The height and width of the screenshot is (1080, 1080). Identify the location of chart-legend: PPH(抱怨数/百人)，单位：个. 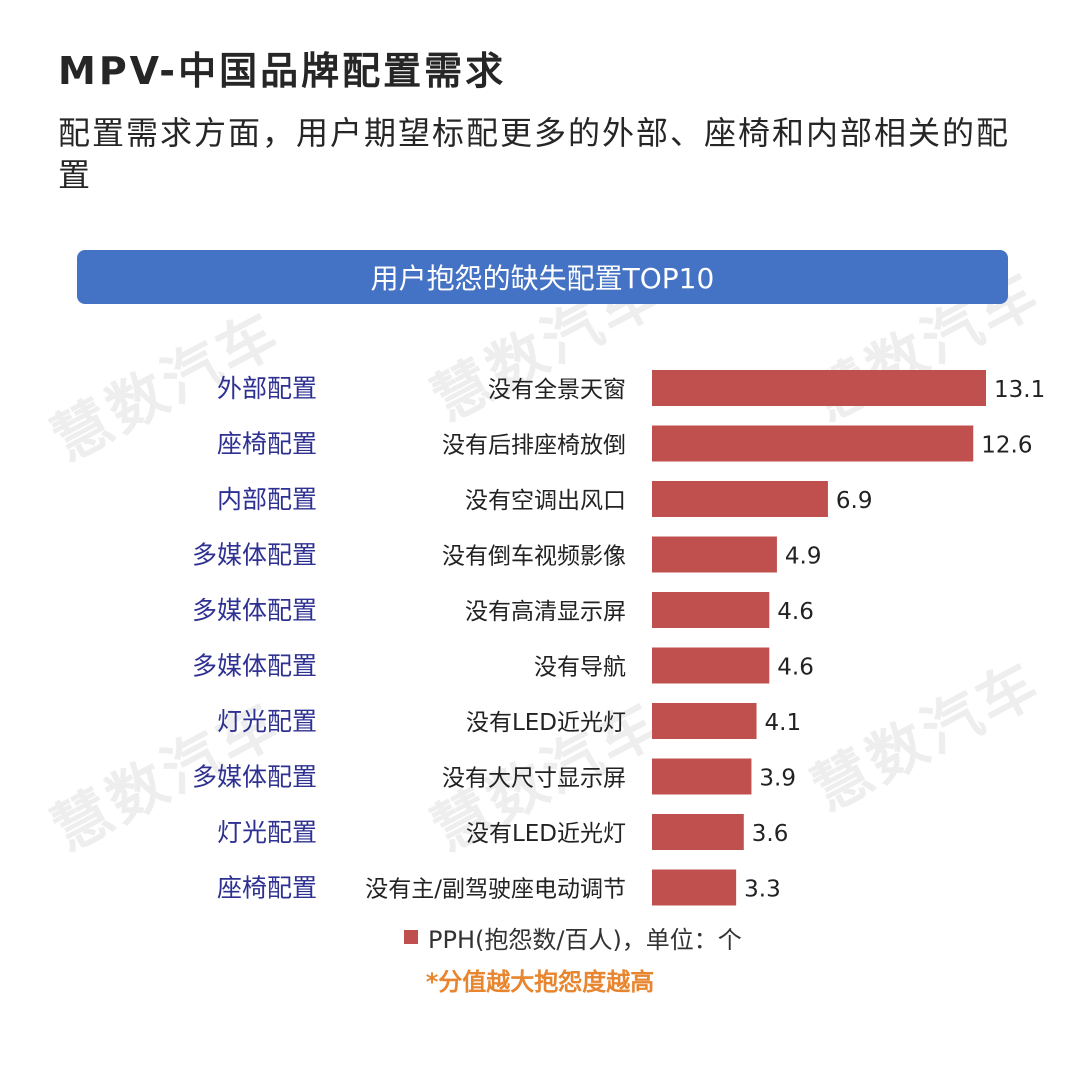
(573, 938).